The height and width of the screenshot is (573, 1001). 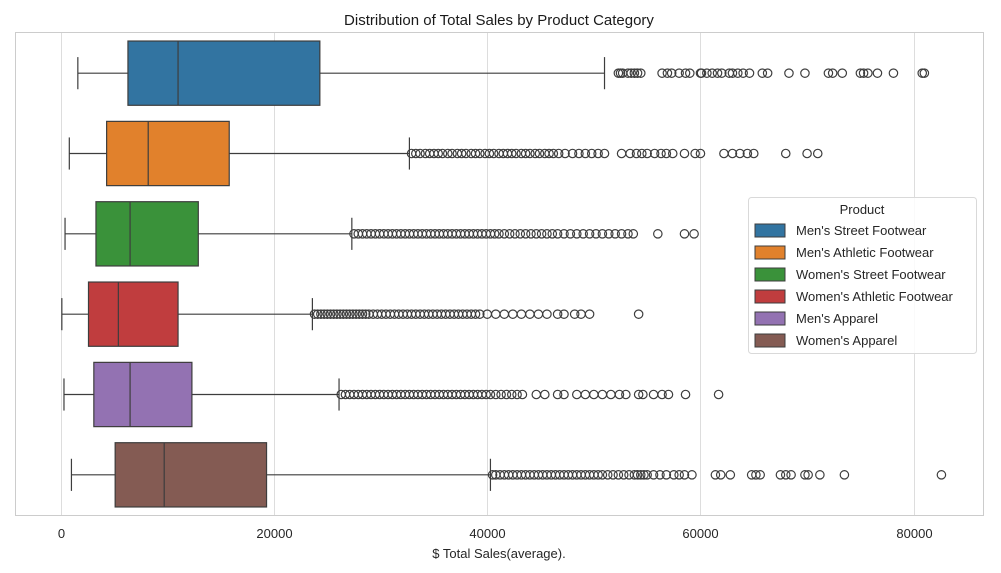 I want to click on x-tick-label: 80000, so click(x=914, y=533).